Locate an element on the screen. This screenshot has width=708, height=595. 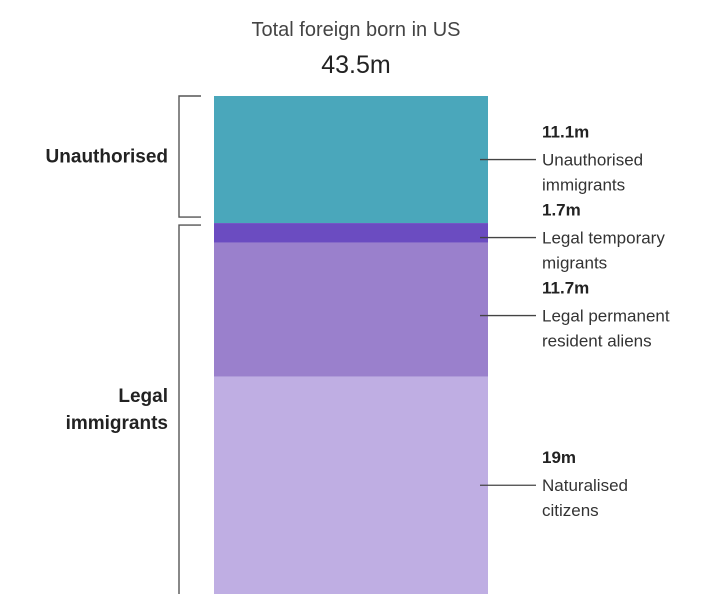
group-label-0-0: Unauthorised is located at coordinates (107, 157).